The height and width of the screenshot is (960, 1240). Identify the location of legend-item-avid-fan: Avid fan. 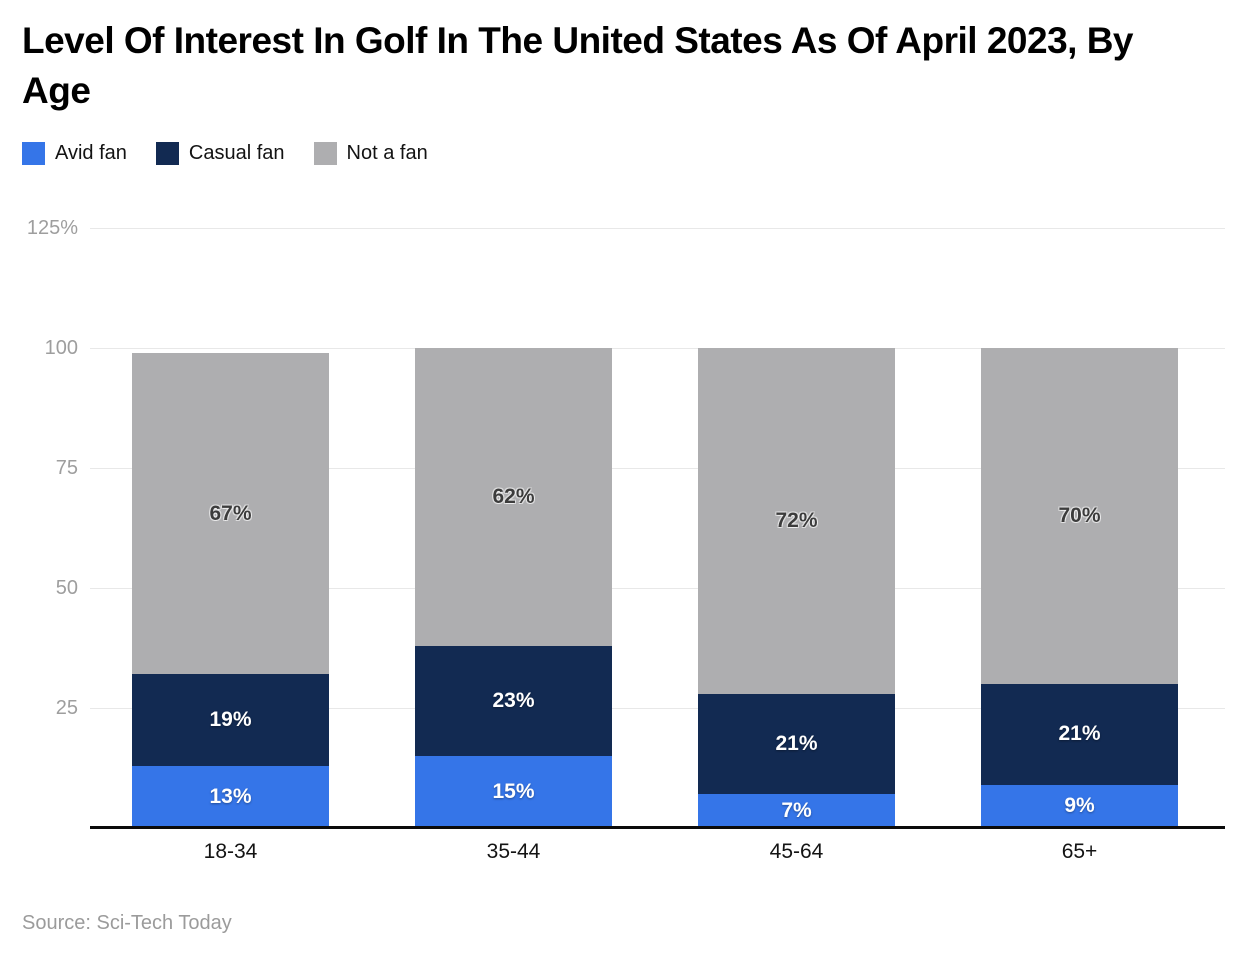
(74, 153).